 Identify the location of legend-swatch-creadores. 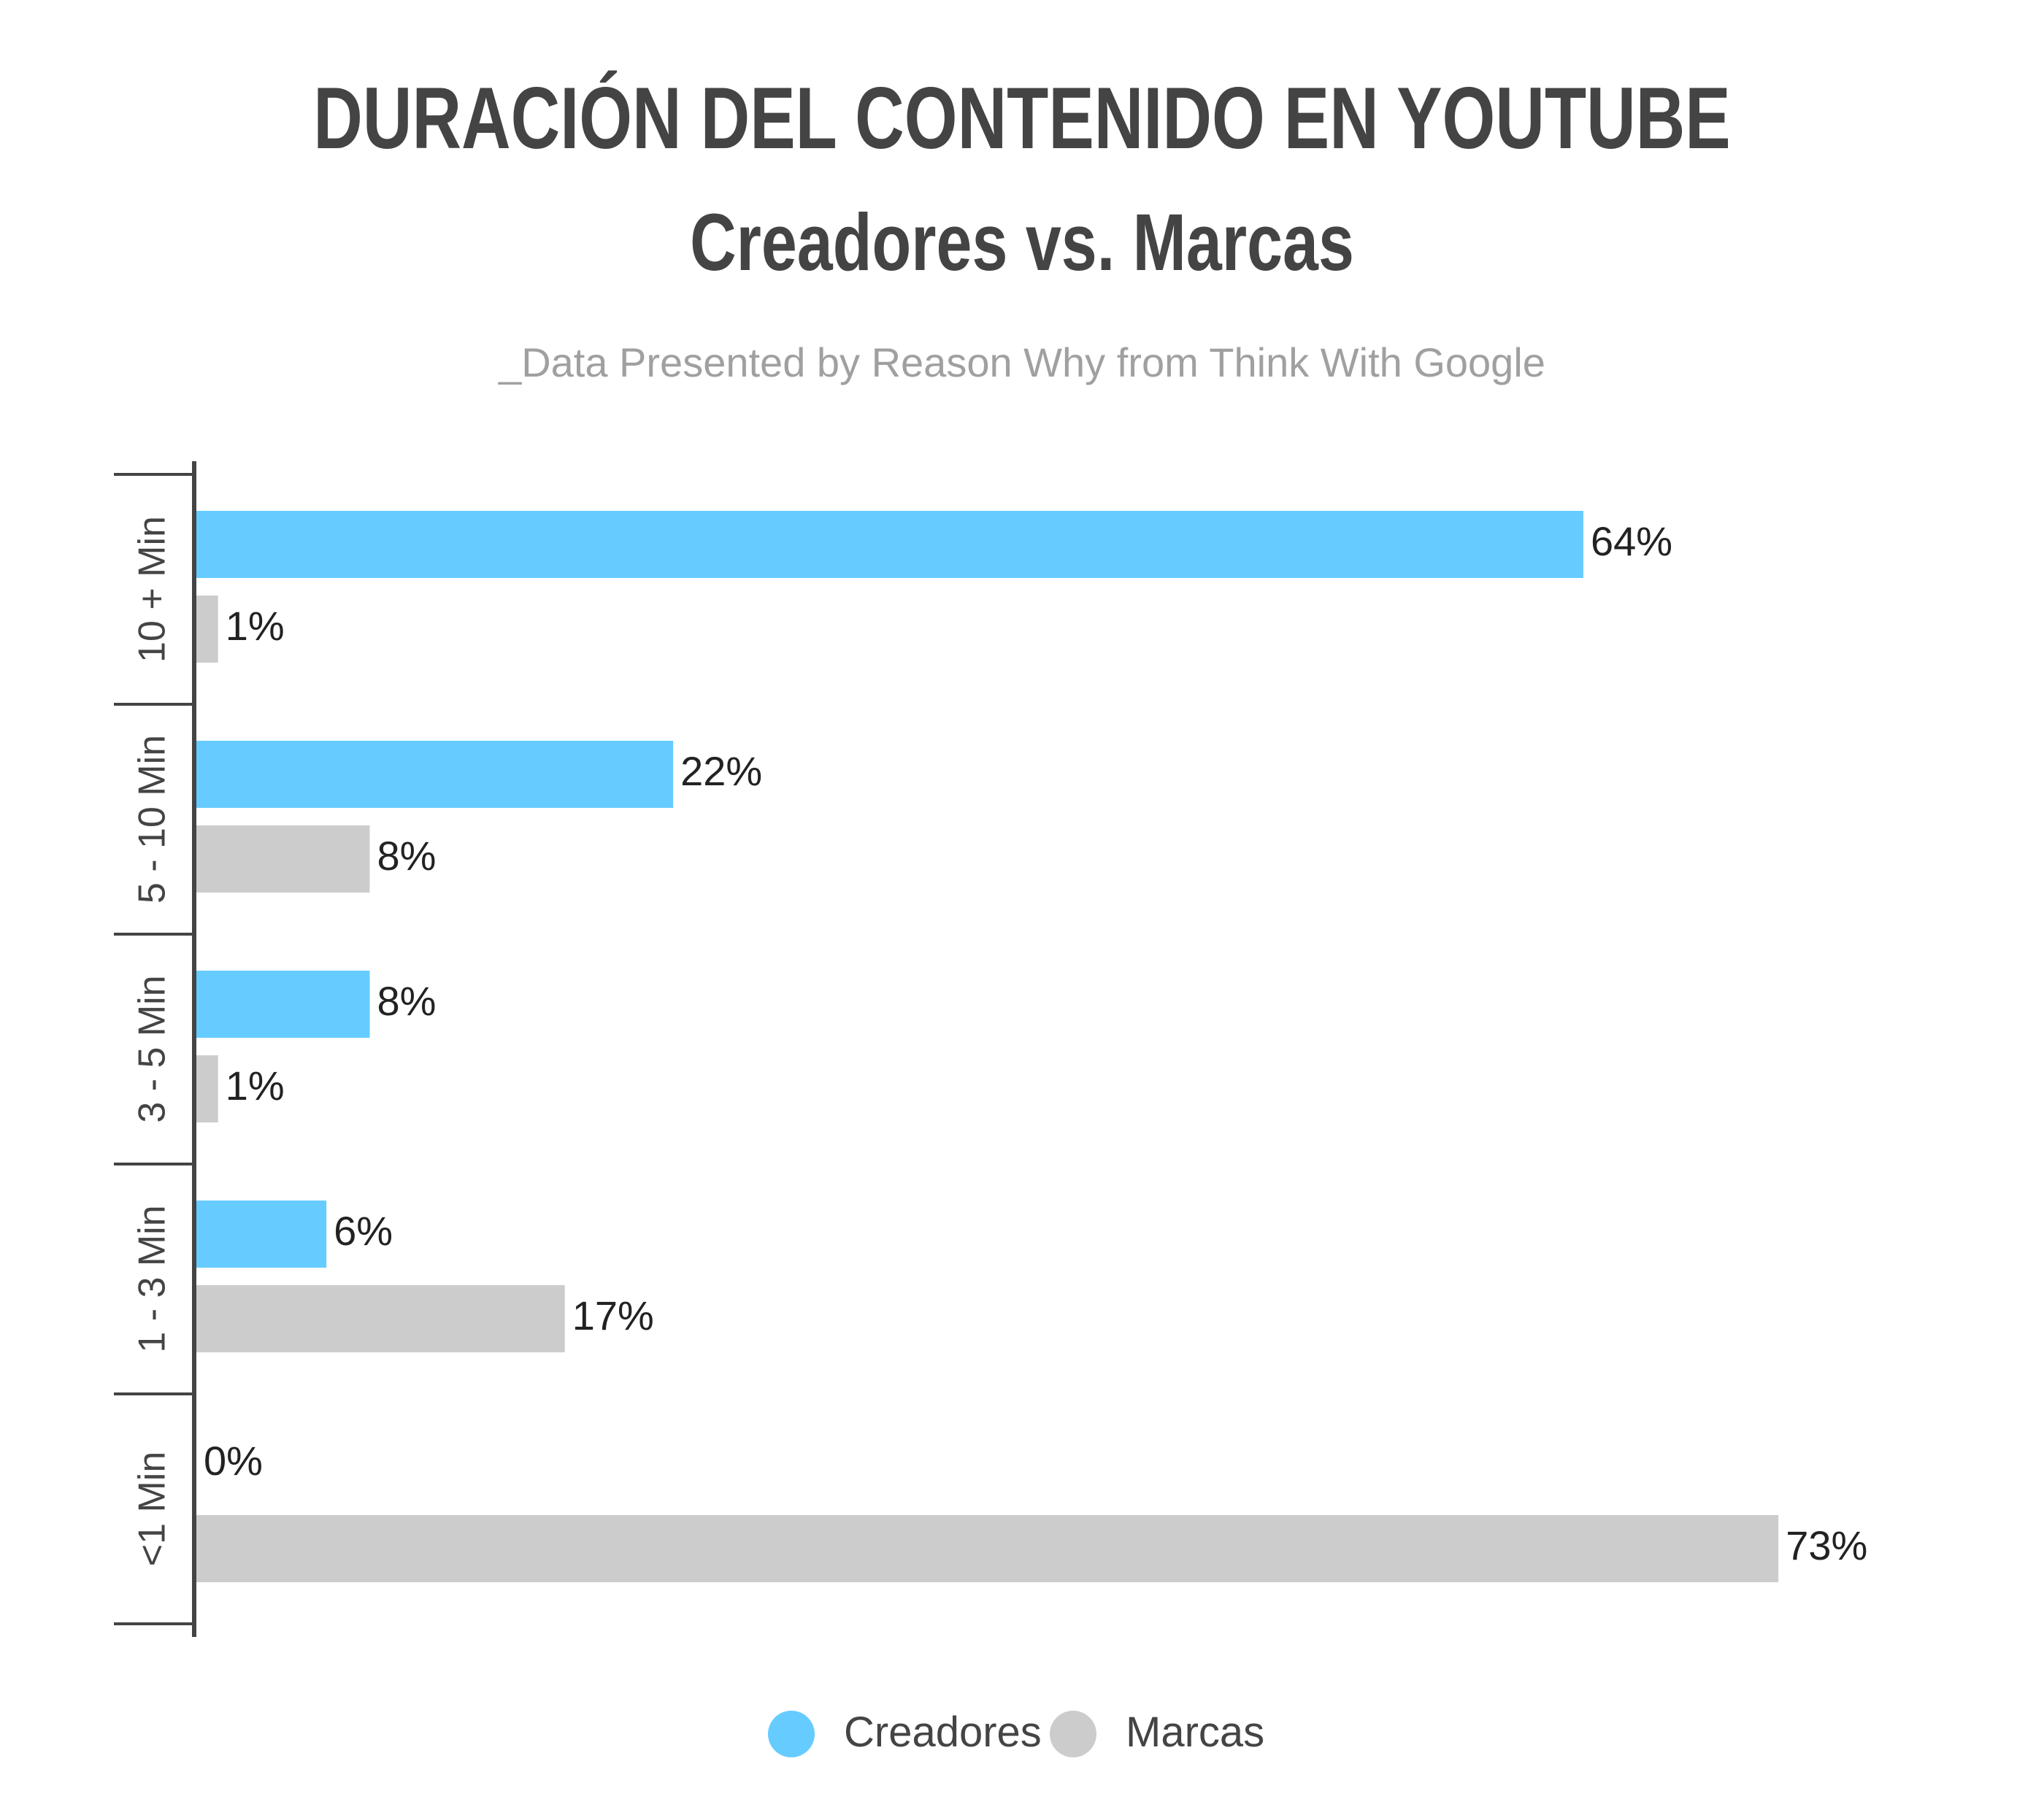
(791, 1734).